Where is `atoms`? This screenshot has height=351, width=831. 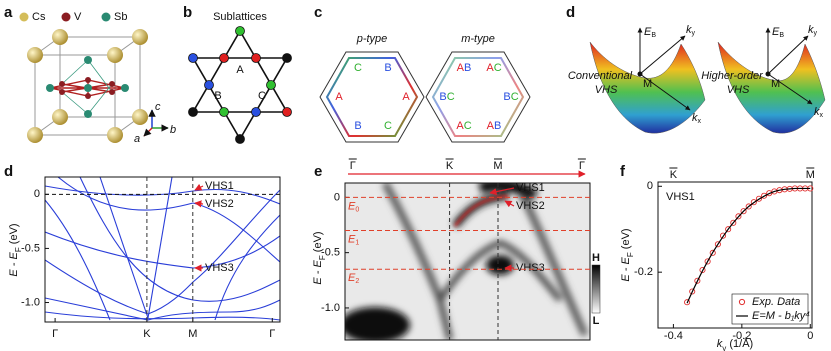
atoms is located at coordinates (87, 86).